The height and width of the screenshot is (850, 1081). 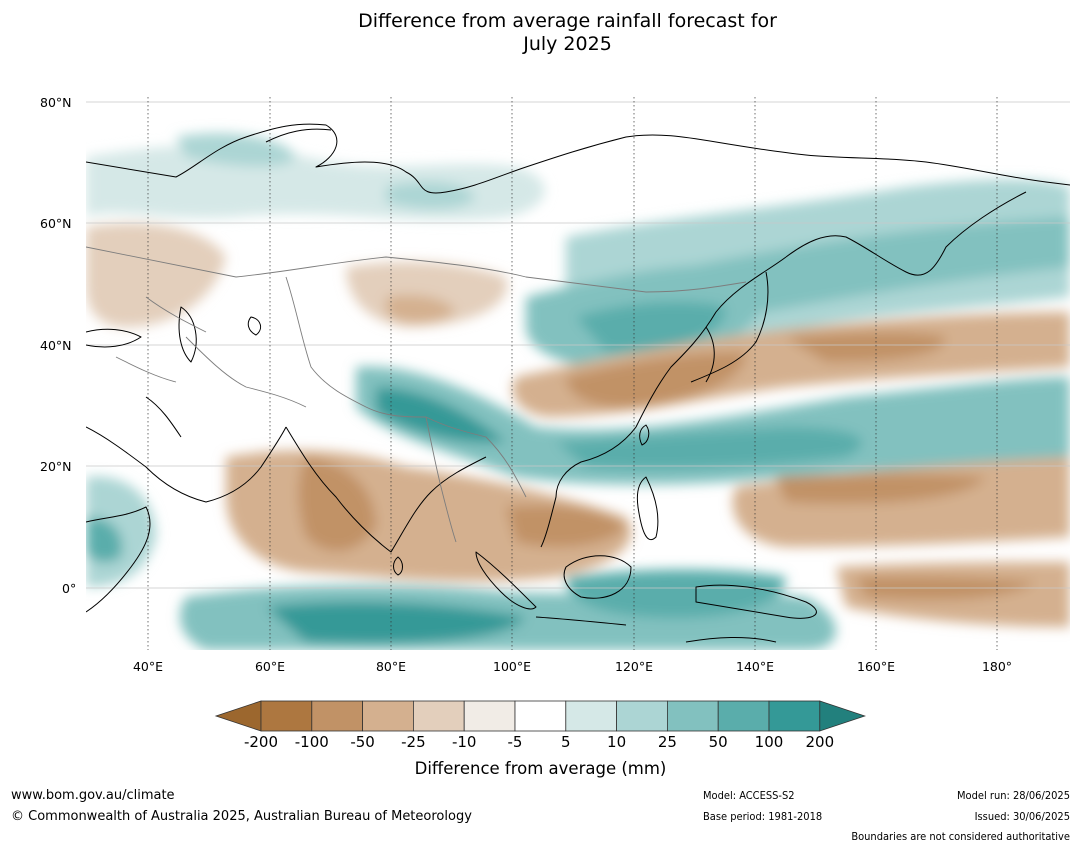 What do you see at coordinates (567, 44) in the screenshot?
I see `title-line-2: July 2025` at bounding box center [567, 44].